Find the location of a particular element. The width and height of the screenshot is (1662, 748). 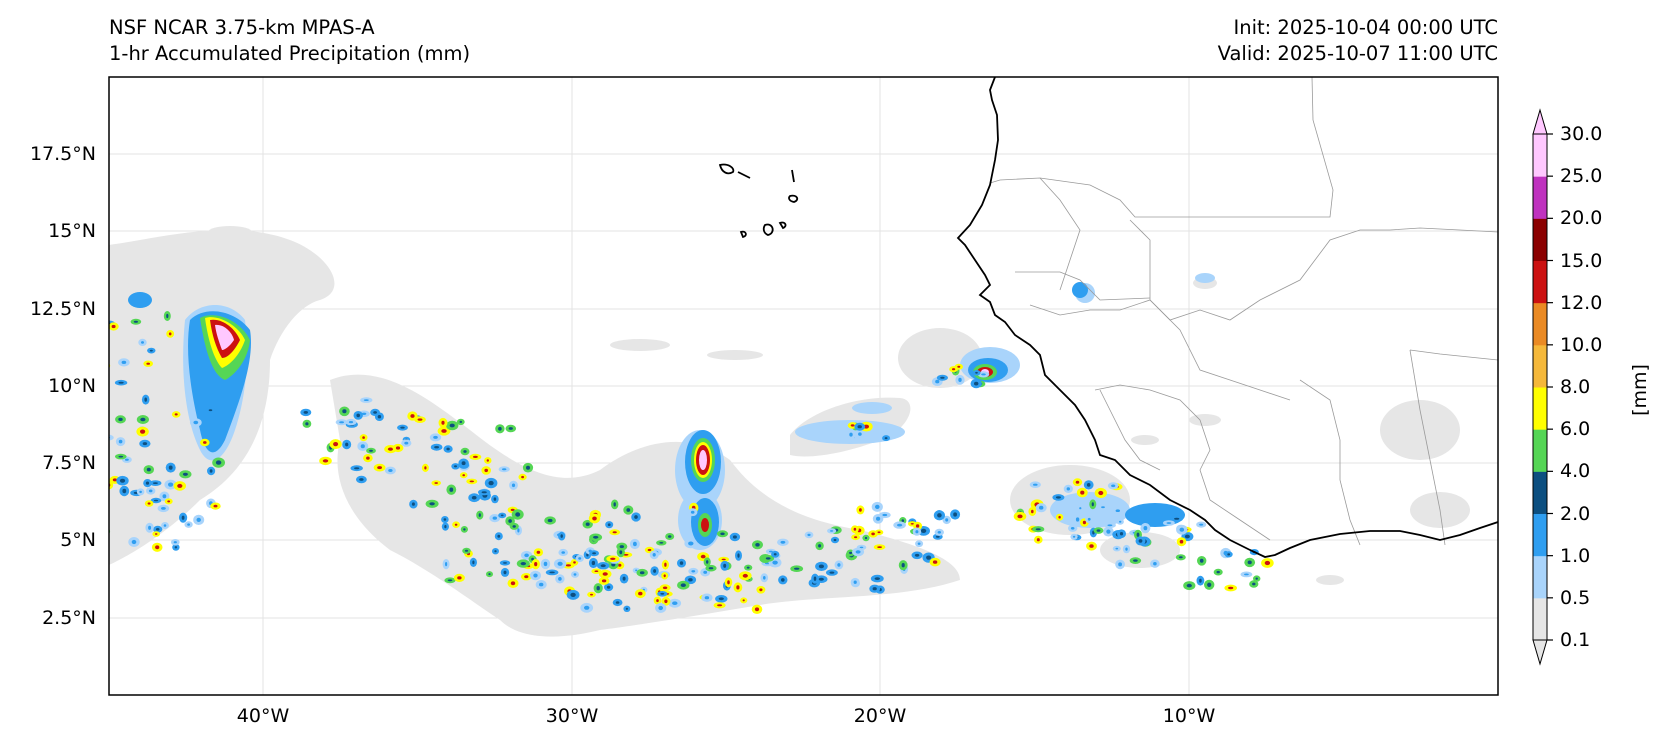

colorbar-units-label: [mm] is located at coordinates (1640, 390).